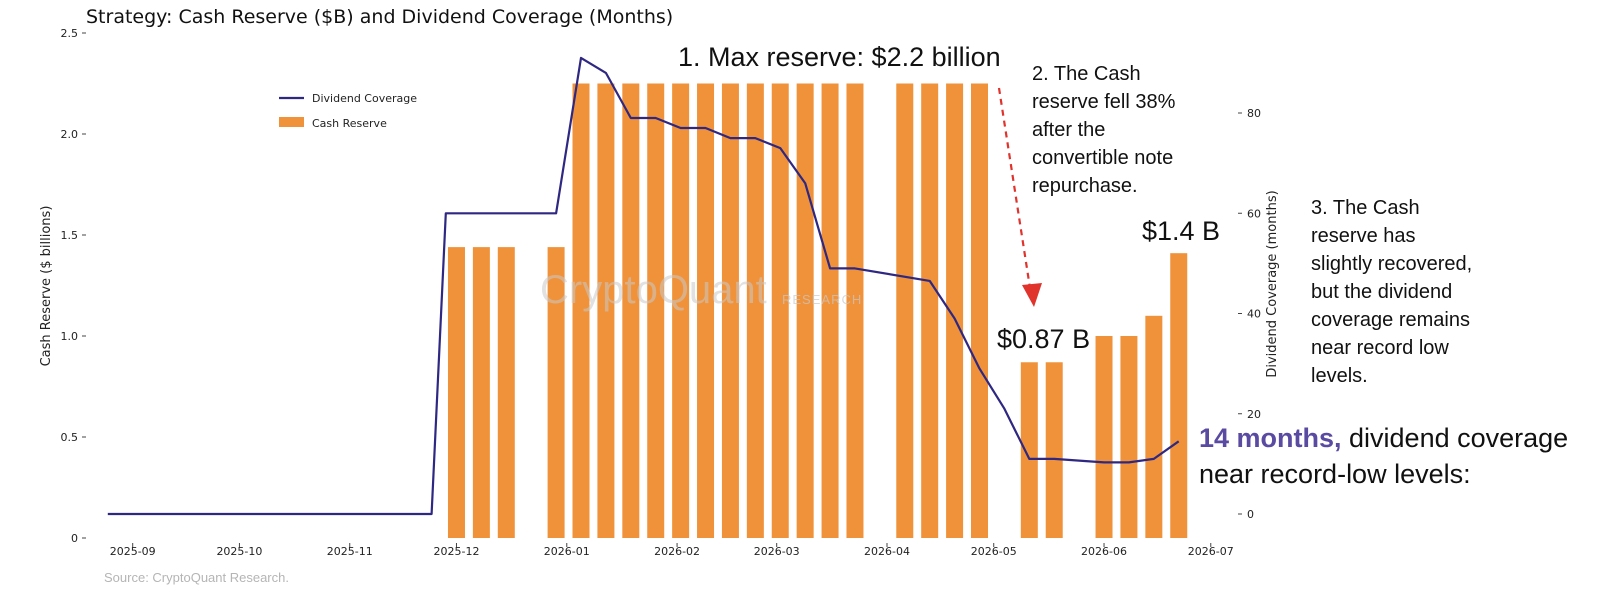 This screenshot has width=1600, height=611. Describe the element at coordinates (839, 57) in the screenshot. I see `annotation-max-reserve: 1. Max reserve: $2.2 billion` at that location.